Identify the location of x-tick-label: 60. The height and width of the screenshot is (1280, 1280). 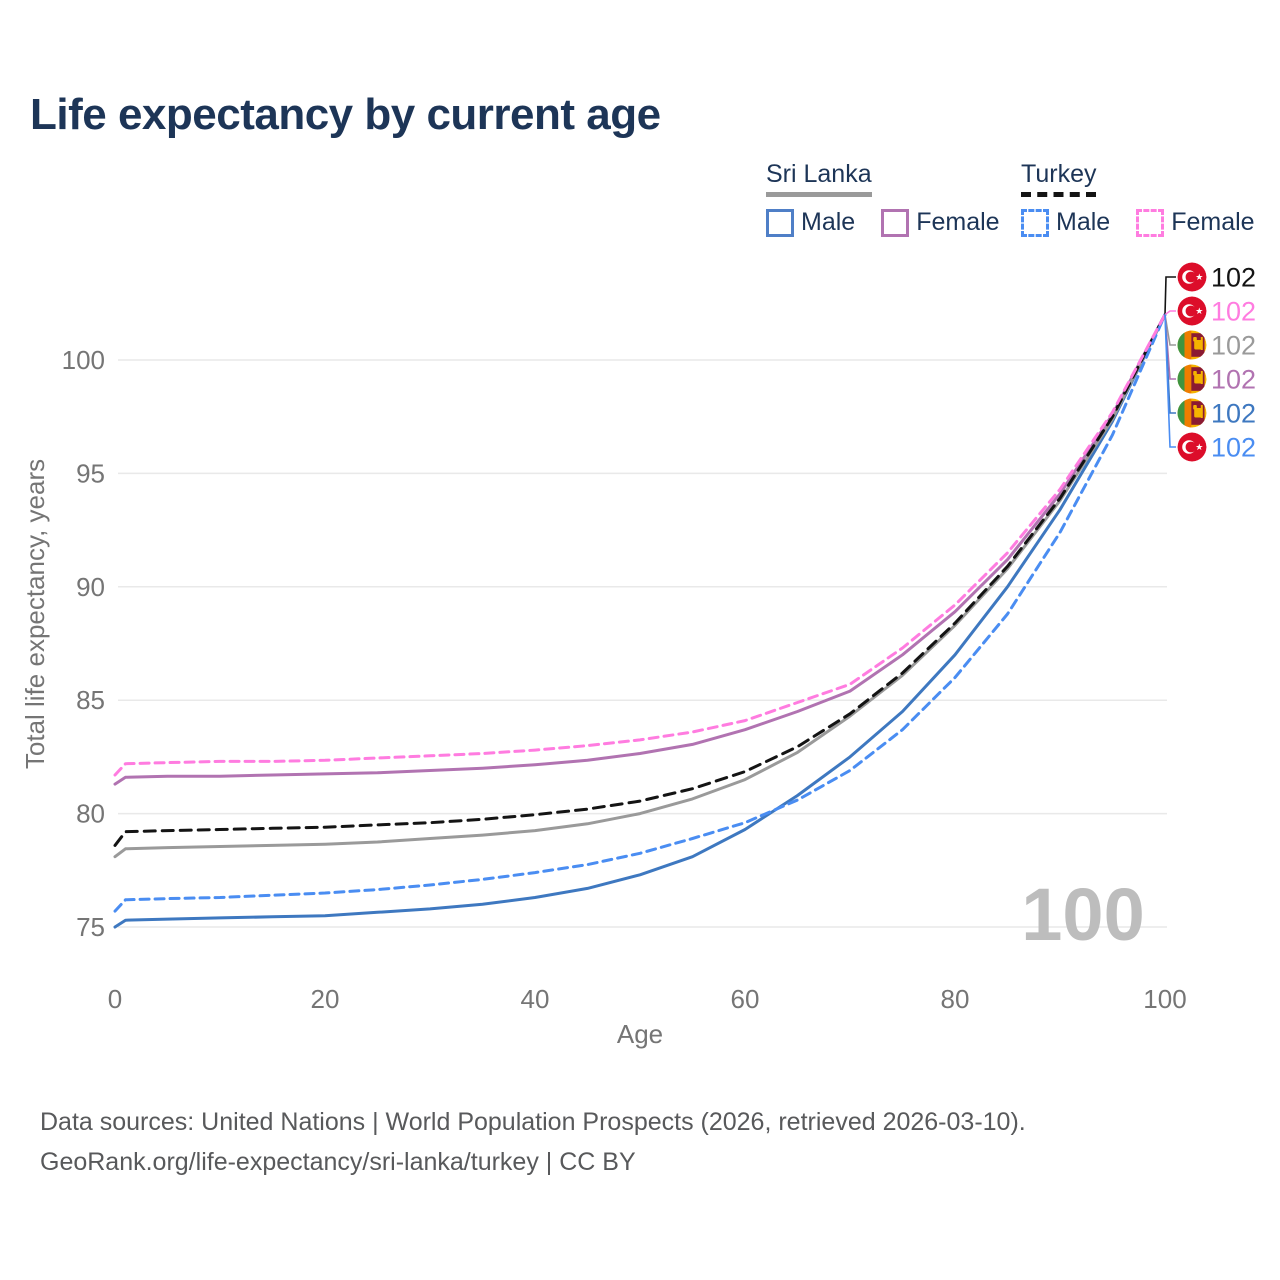
(745, 999).